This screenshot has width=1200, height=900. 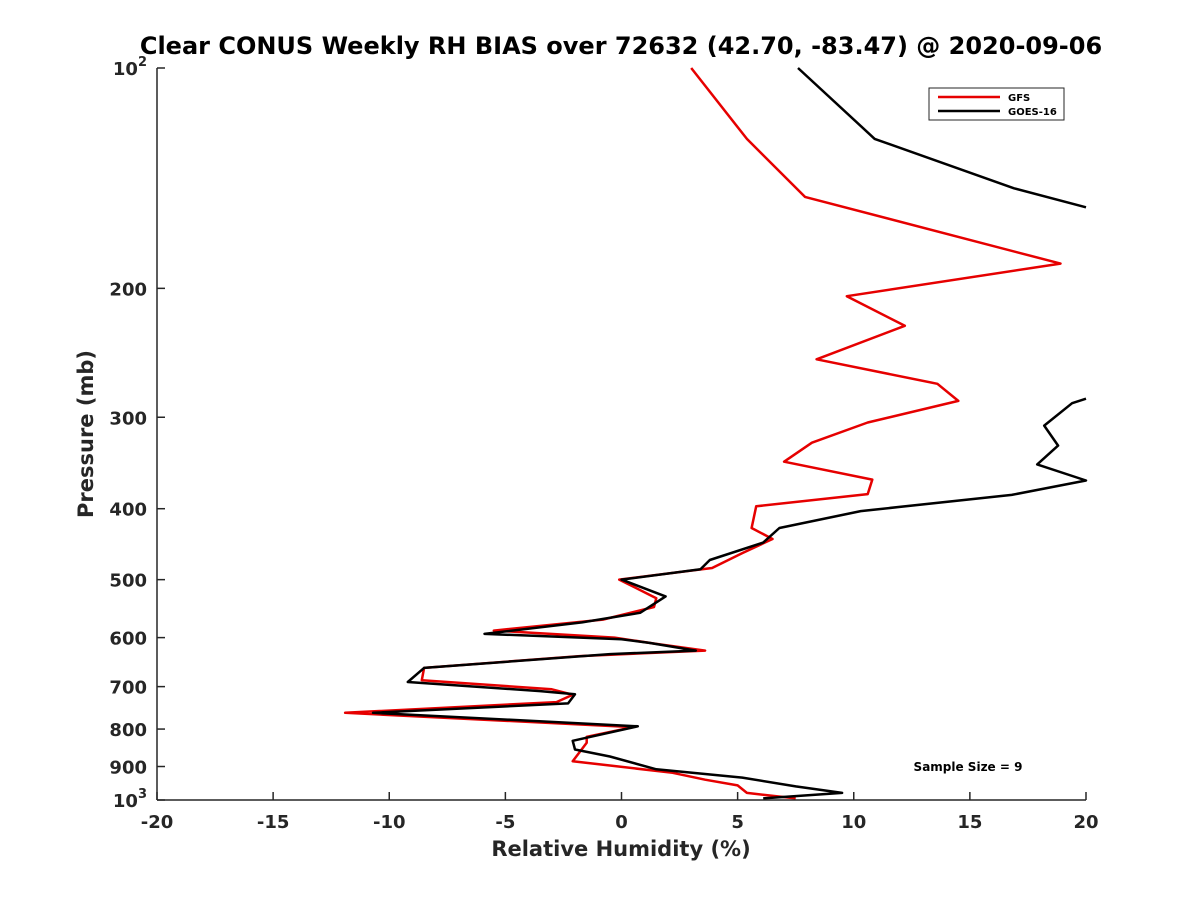 I want to click on legend: GFS GOES-16, so click(x=996, y=104).